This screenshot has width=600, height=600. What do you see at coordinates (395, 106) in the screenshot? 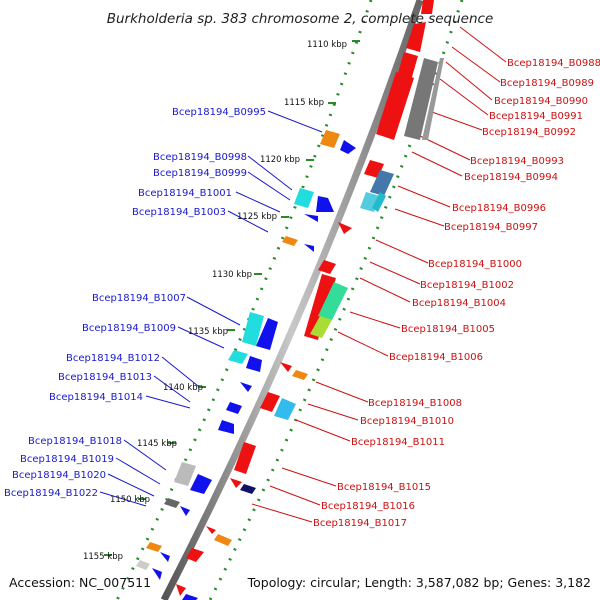
I see `gene-B0992` at bounding box center [395, 106].